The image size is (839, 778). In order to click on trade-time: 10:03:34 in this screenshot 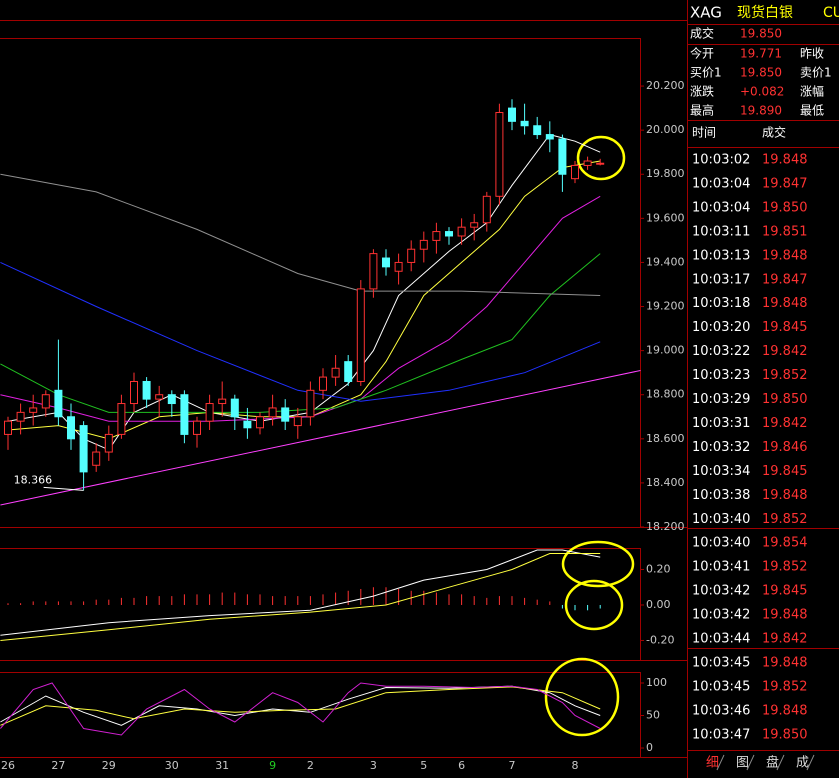, I will do `click(721, 471)`.